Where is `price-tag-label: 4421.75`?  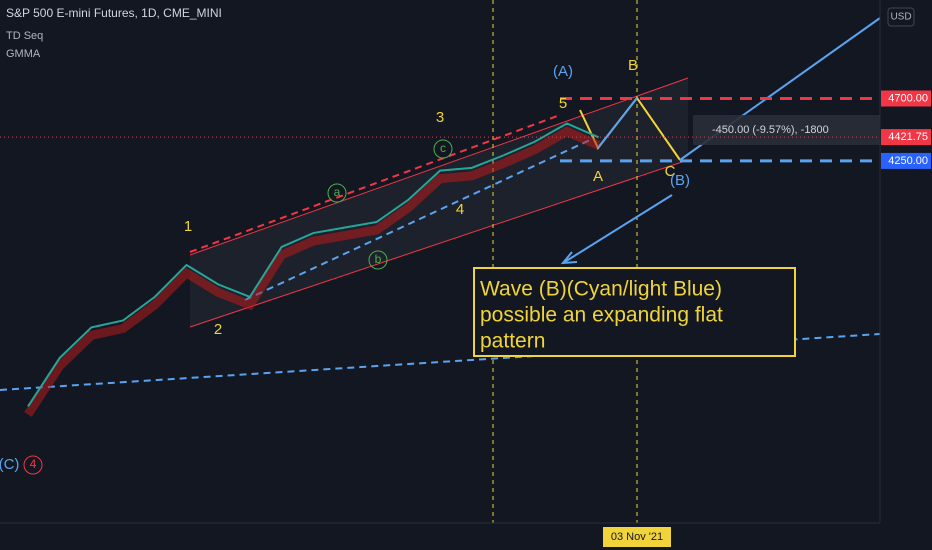 price-tag-label: 4421.75 is located at coordinates (908, 137).